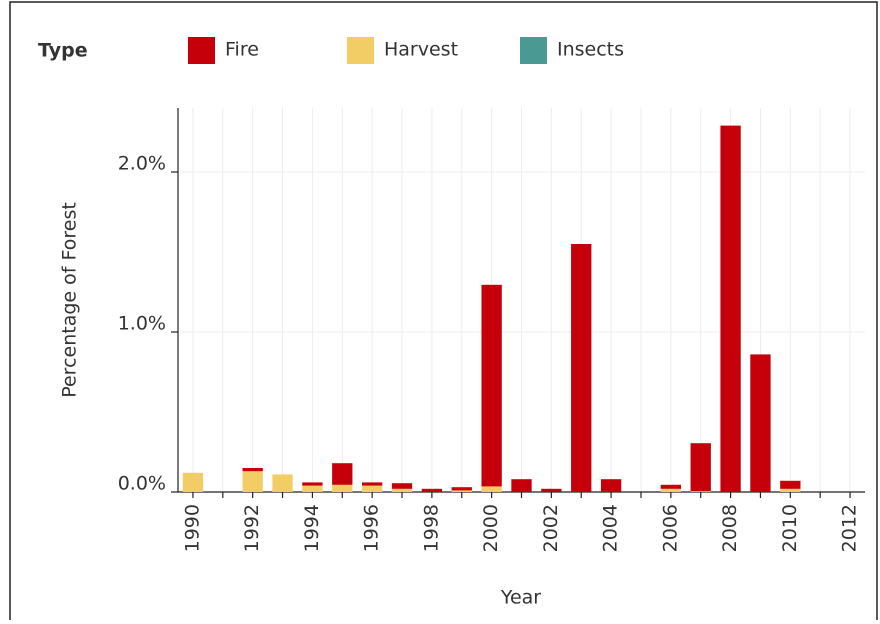  What do you see at coordinates (611, 528) in the screenshot?
I see `x-tick-label: 2004` at bounding box center [611, 528].